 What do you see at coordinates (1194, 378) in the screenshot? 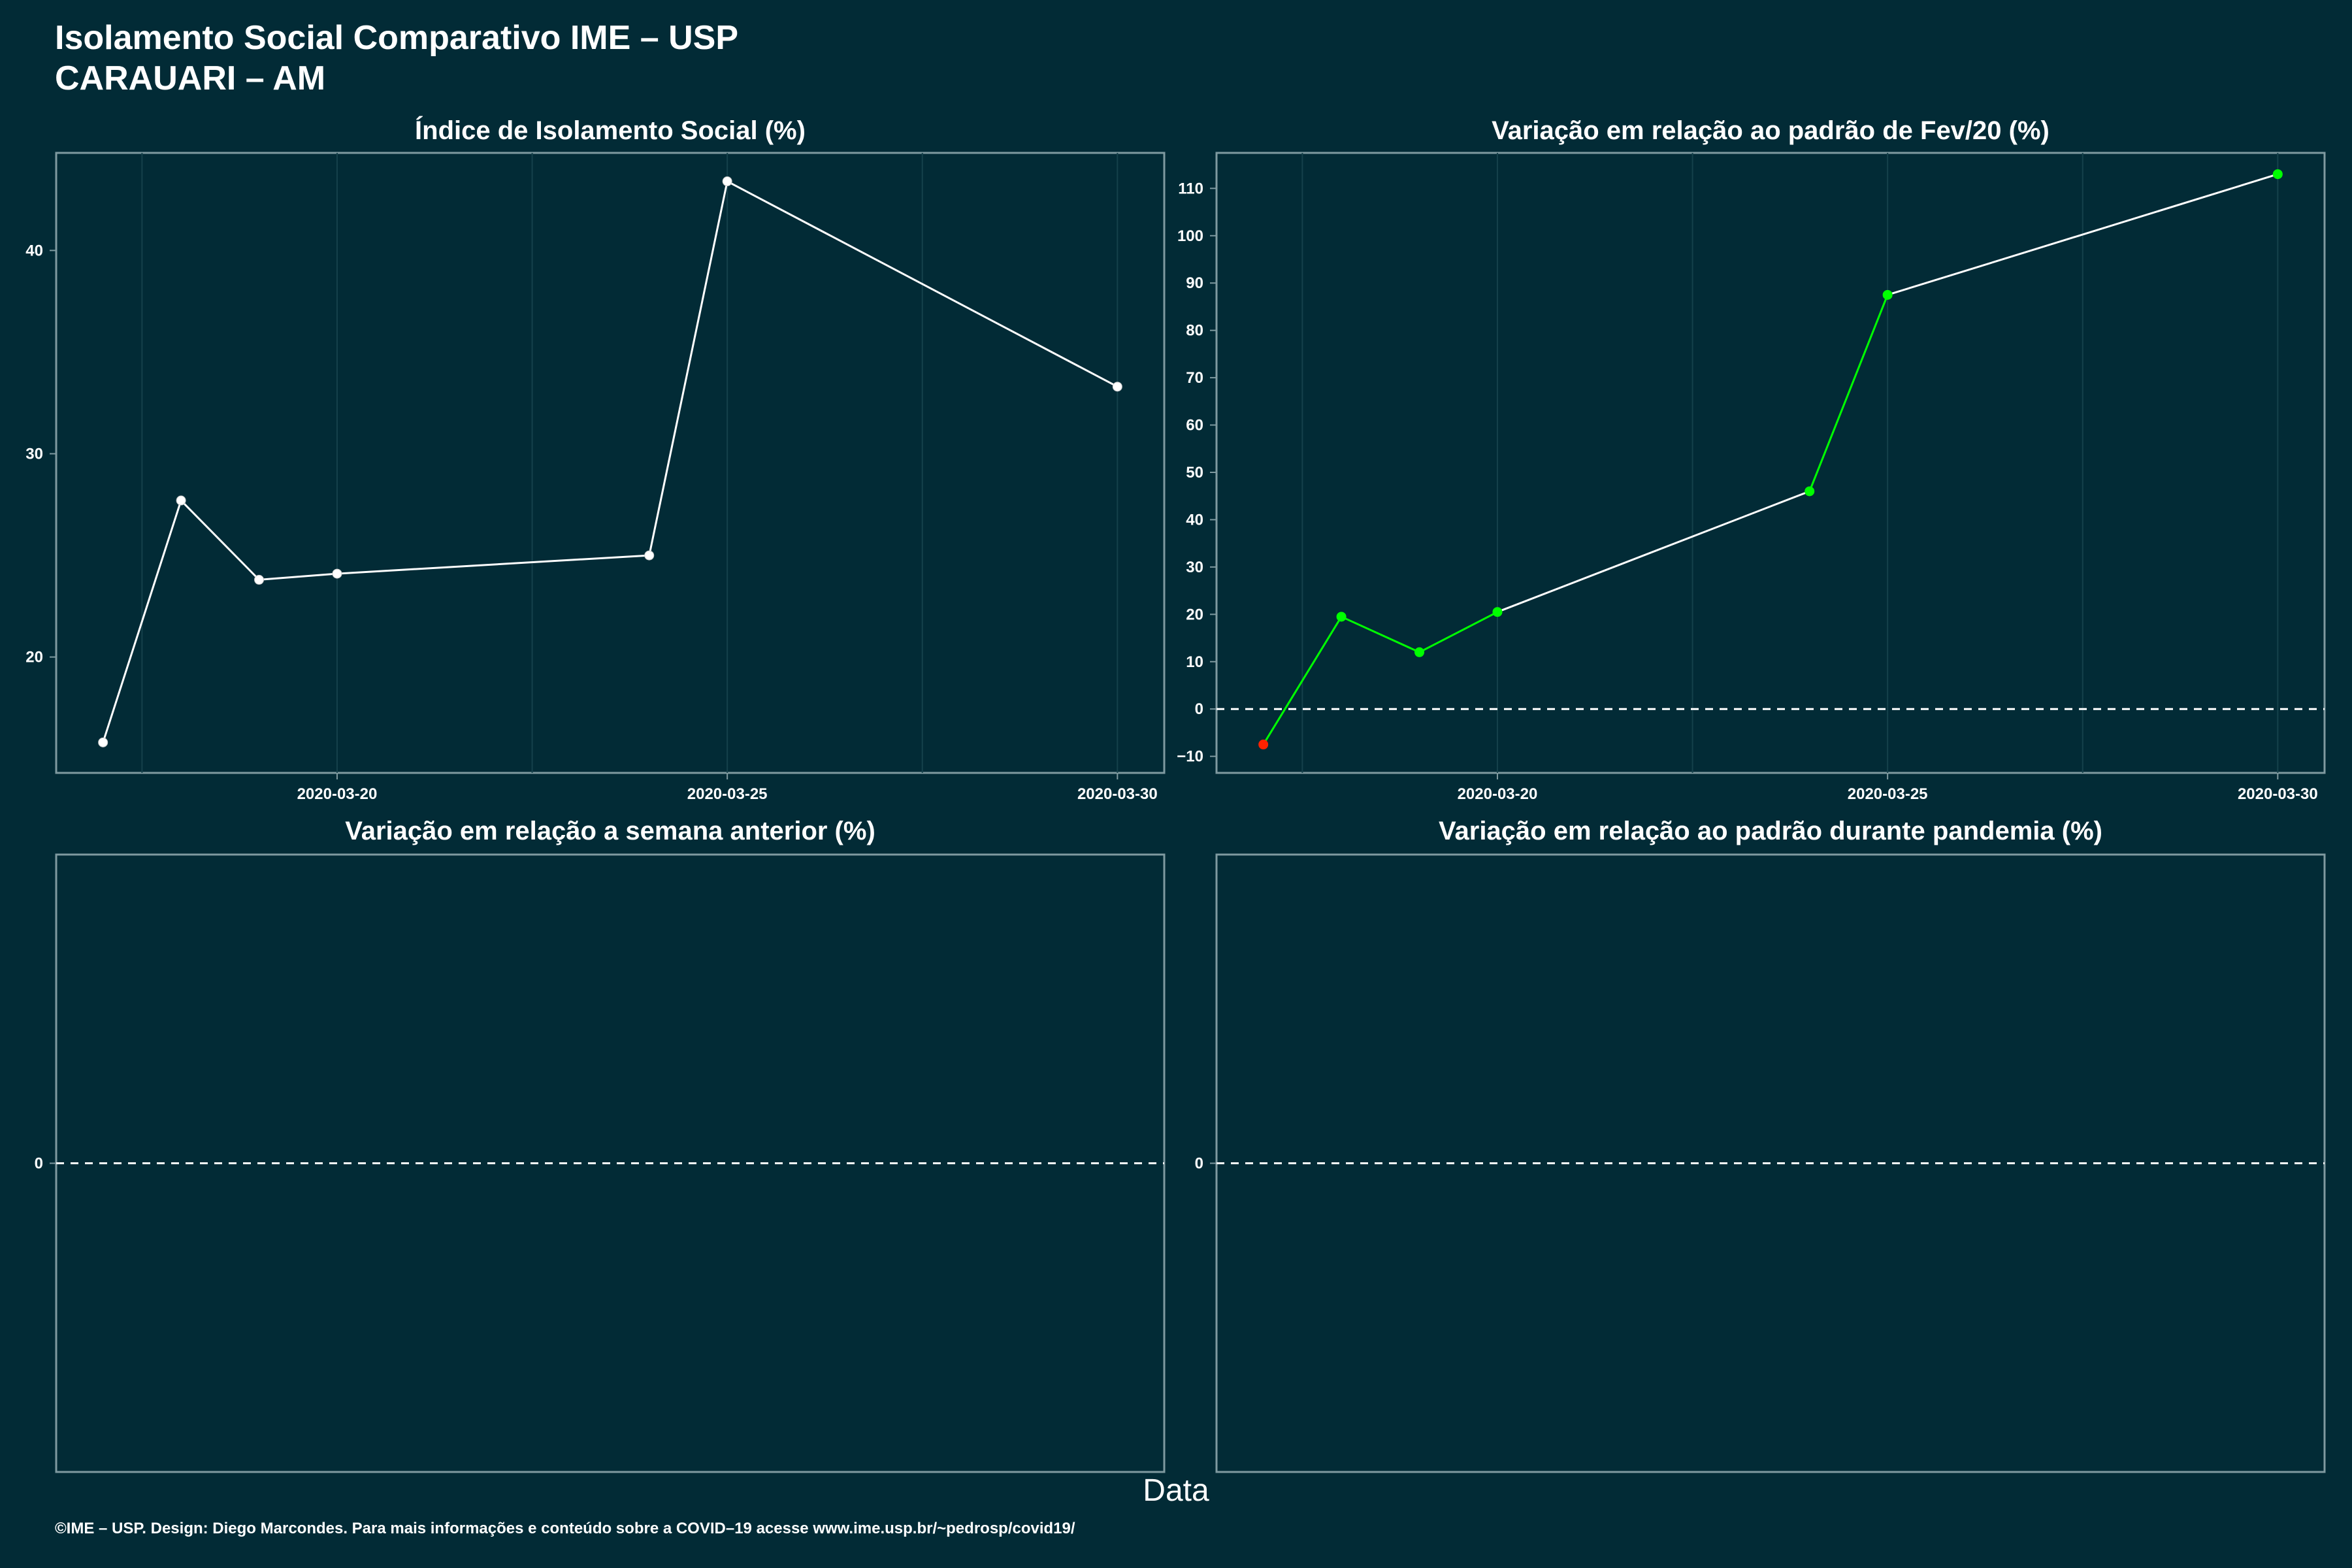
I see `y-tick-label: 70` at bounding box center [1194, 378].